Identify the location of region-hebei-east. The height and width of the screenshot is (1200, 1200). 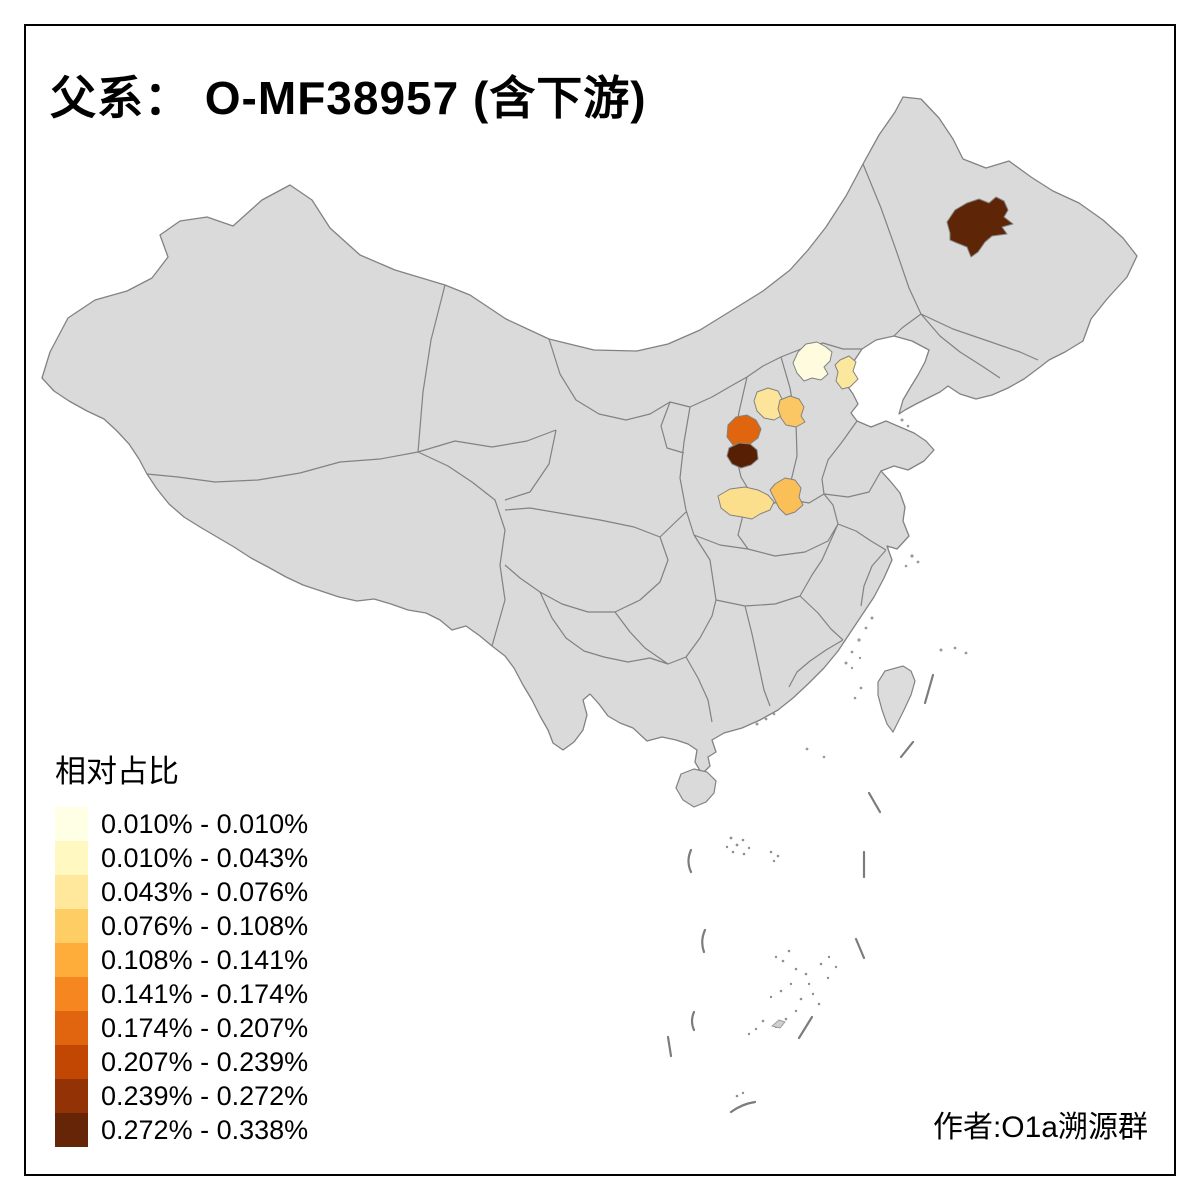
(791, 411).